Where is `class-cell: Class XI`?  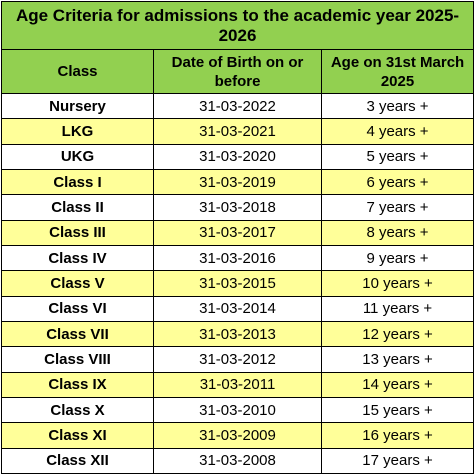
class-cell: Class XI is located at coordinates (77, 435).